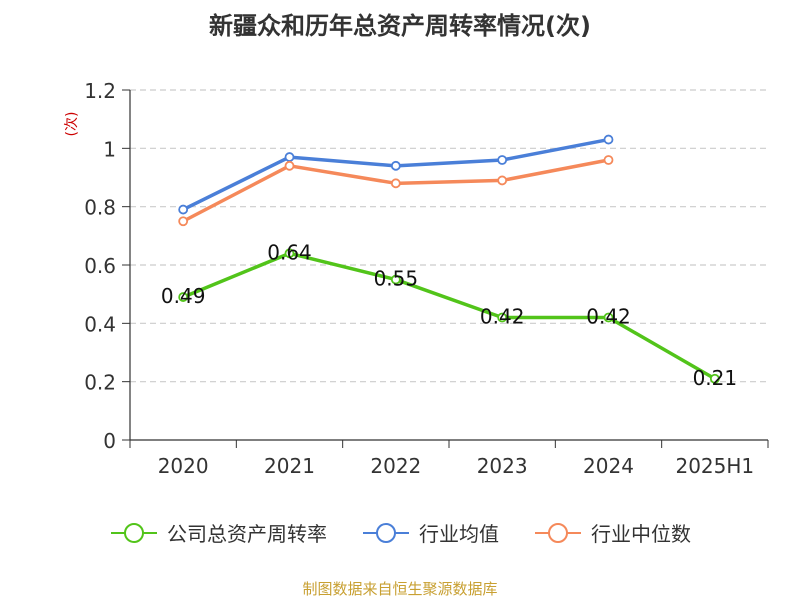 The width and height of the screenshot is (800, 600). I want to click on y-tick-label-3: 0.6, so click(100, 266).